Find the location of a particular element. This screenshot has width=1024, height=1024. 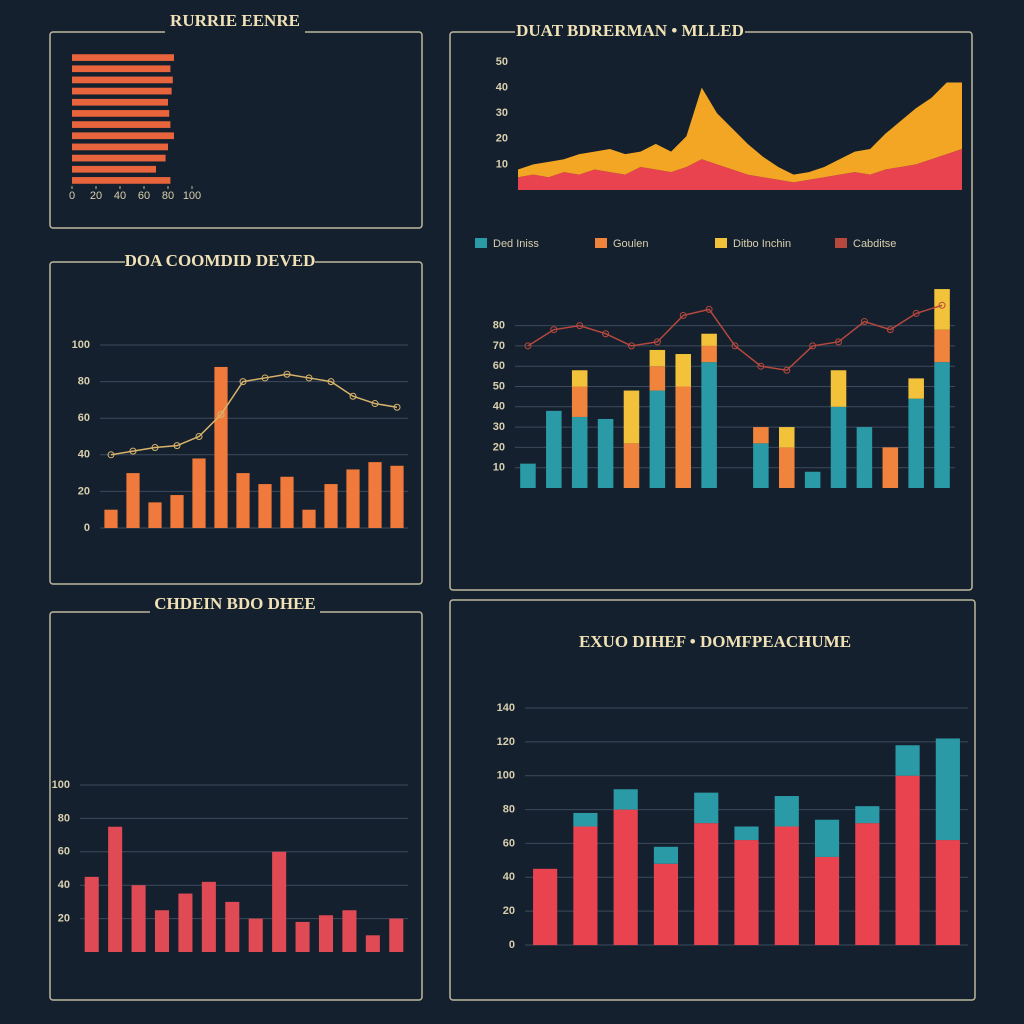

y-tick-label: 70 is located at coordinates (499, 346).